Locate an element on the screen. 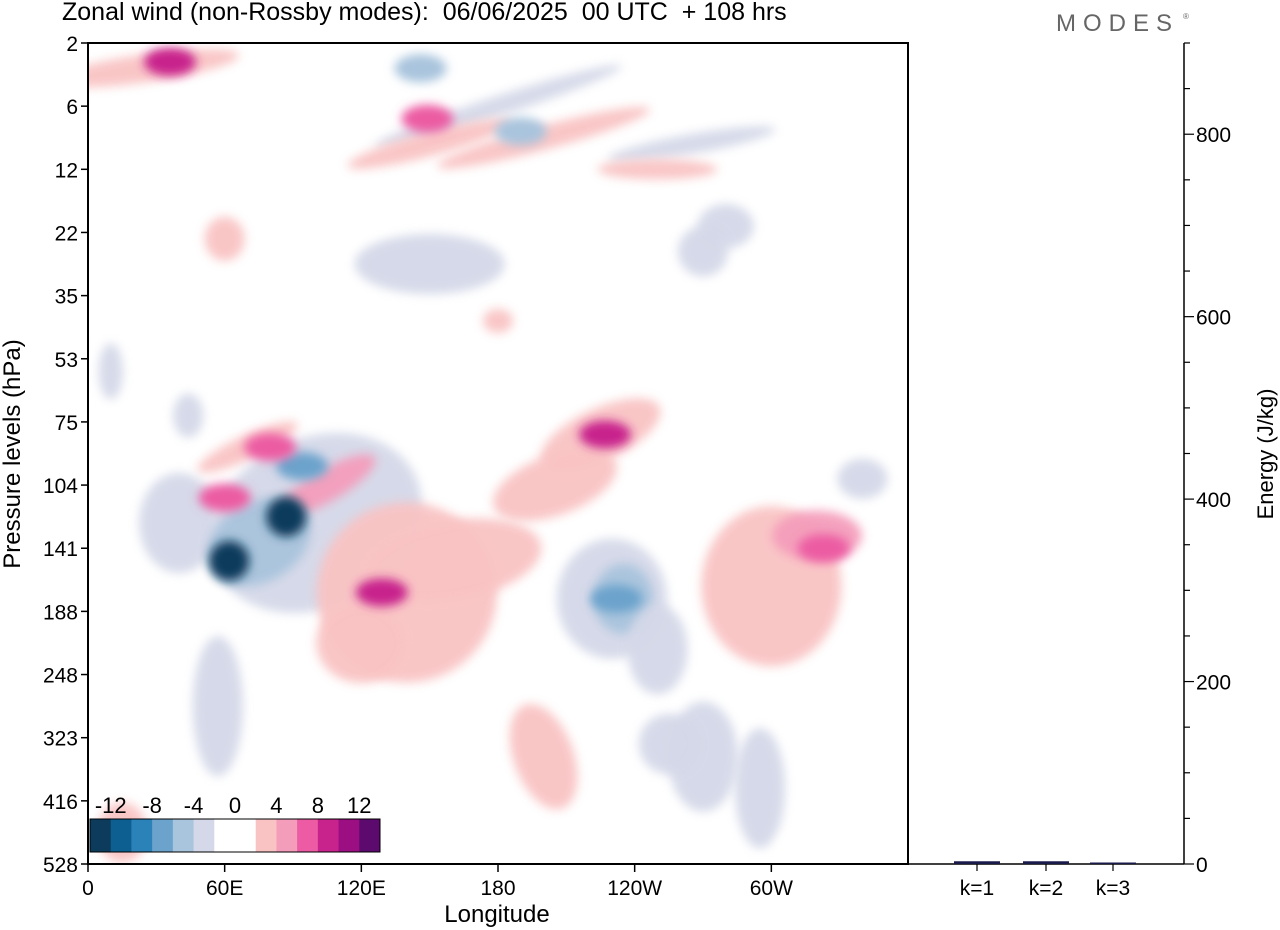  energy-tick-label: 200 is located at coordinates (1213, 683).